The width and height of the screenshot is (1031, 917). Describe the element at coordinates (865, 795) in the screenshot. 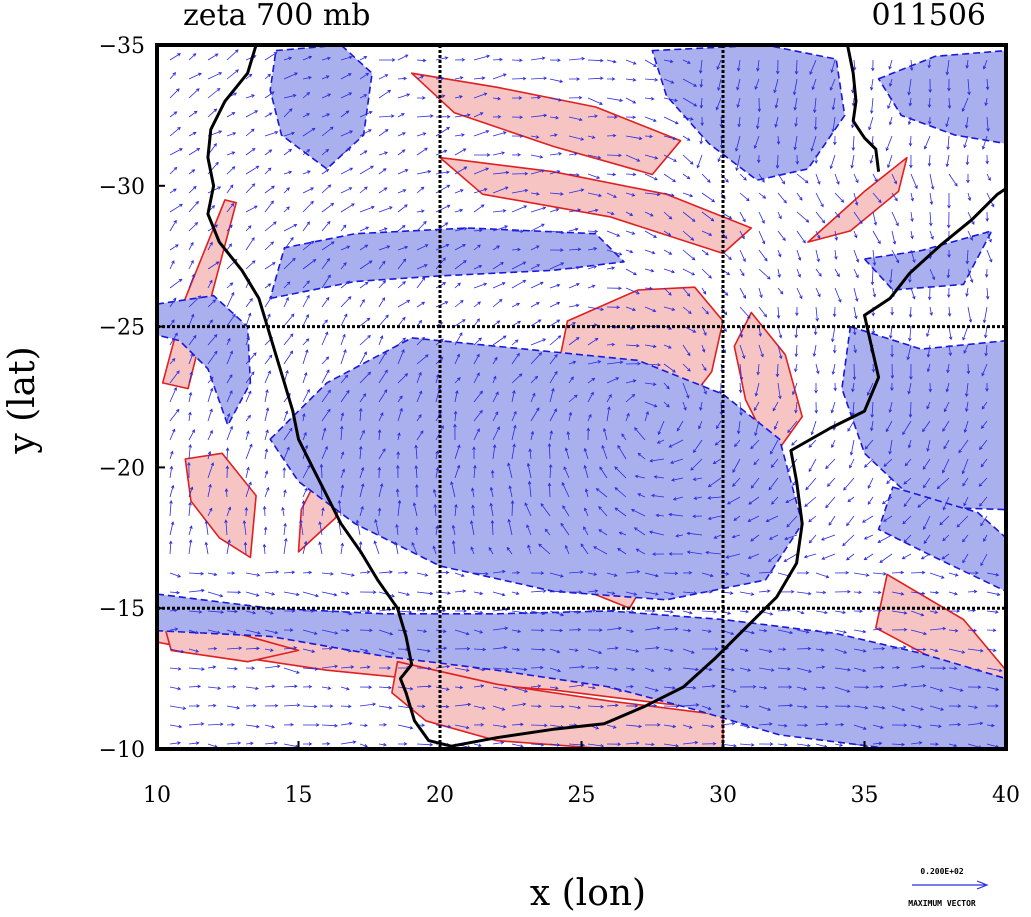

I see `x-tick-label: 35` at that location.